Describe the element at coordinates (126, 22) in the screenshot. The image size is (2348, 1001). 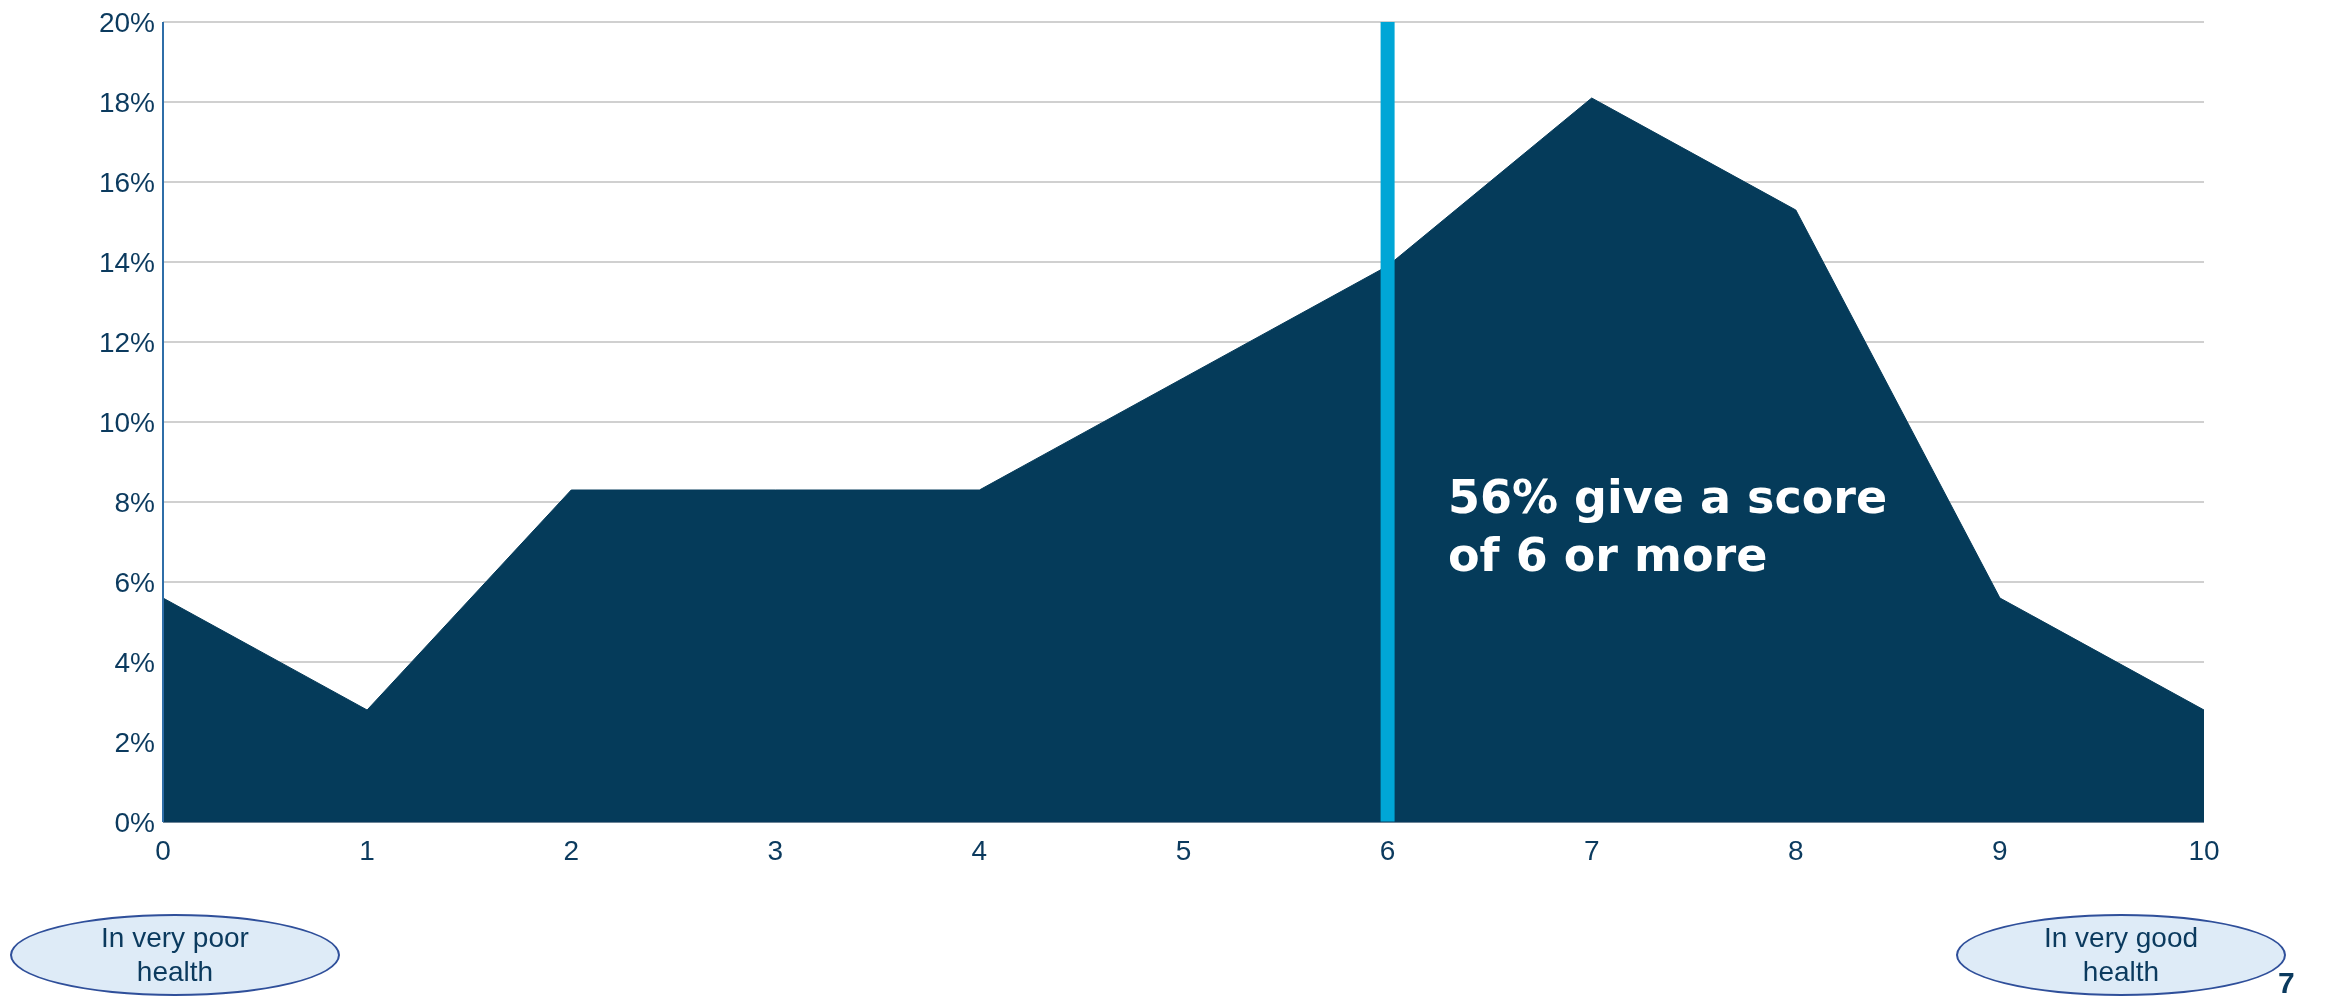
I see `y-tick-label: 20%` at that location.